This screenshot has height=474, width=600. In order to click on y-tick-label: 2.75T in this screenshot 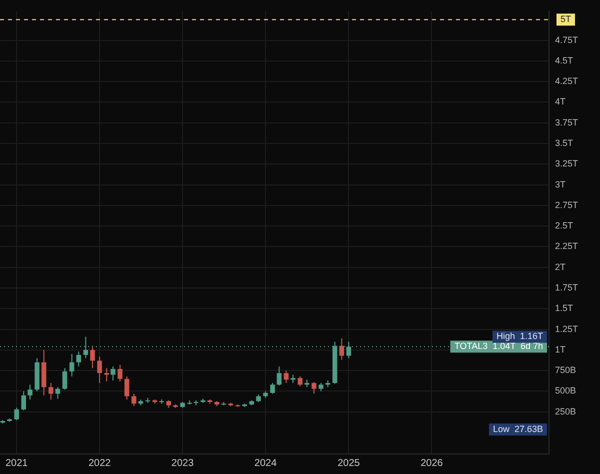, I will do `click(567, 205)`.